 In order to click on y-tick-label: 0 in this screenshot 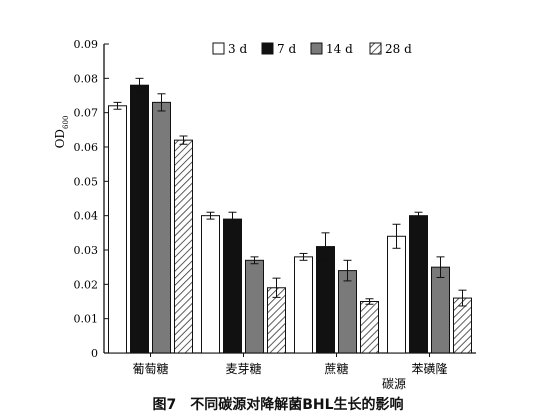, I will do `click(94, 353)`.